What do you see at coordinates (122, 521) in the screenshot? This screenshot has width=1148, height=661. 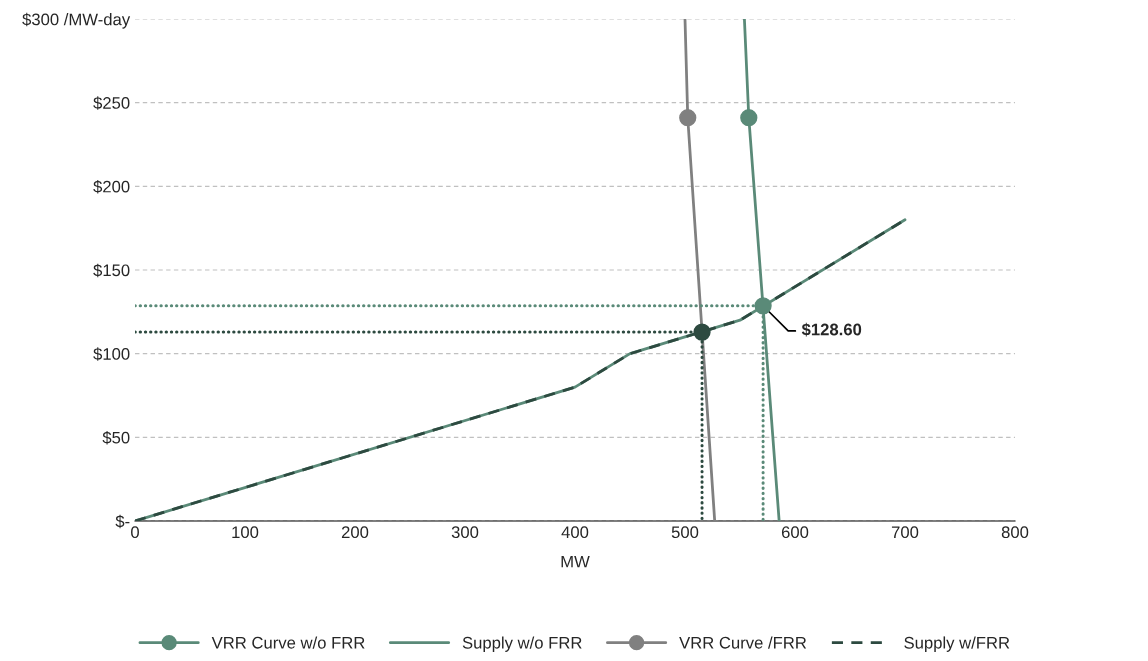 I see `y-tick-label: $-` at bounding box center [122, 521].